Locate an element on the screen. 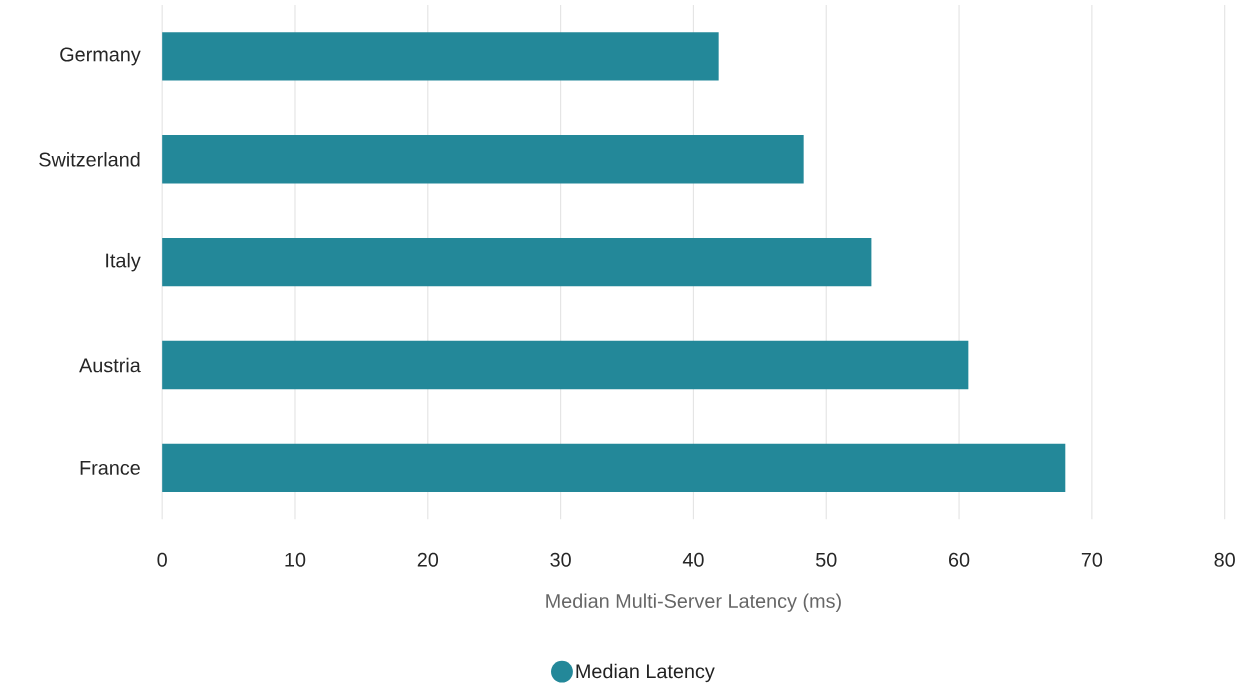 The image size is (1239, 685). y-tick-label: Germany is located at coordinates (100, 56).